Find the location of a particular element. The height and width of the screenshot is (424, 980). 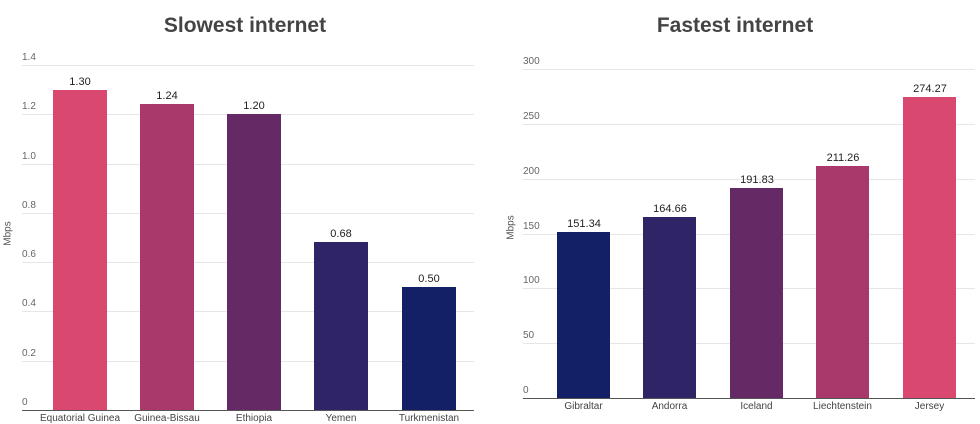

y-tick-label: 100 is located at coordinates (531, 280).